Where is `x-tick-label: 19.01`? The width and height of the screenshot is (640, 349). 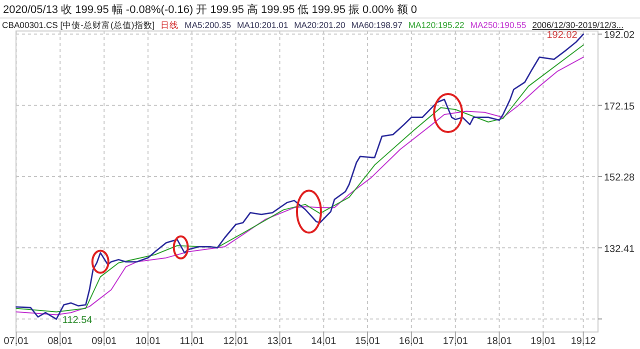
x-tick-label: 19.01 is located at coordinates (543, 341).